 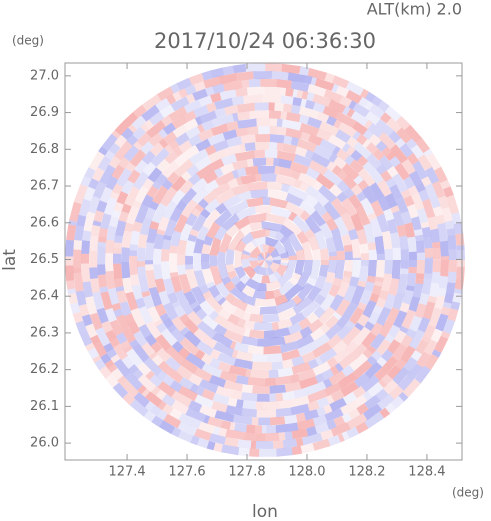 I want to click on y-tick-label: 26.4, so click(x=44, y=296).